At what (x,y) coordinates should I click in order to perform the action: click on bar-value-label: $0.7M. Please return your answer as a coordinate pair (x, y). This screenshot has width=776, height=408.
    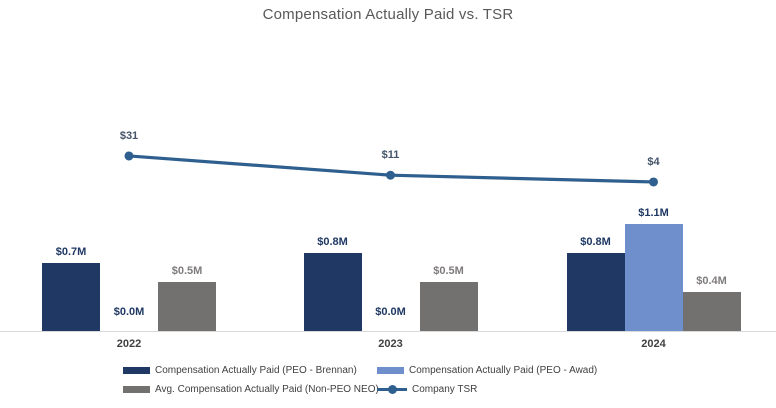
    Looking at the image, I should click on (71, 252).